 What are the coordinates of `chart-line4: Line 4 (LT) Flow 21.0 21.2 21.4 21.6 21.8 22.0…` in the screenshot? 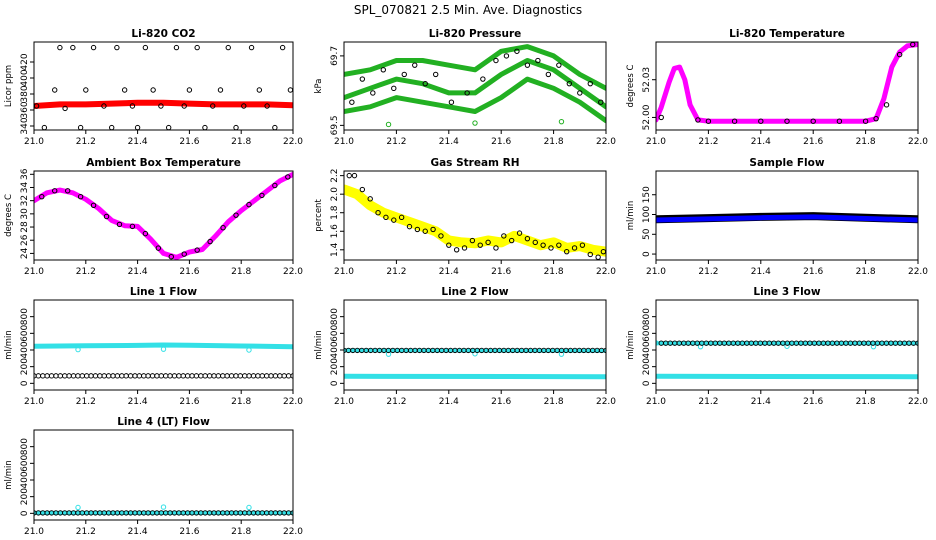 It's located at (153, 476).